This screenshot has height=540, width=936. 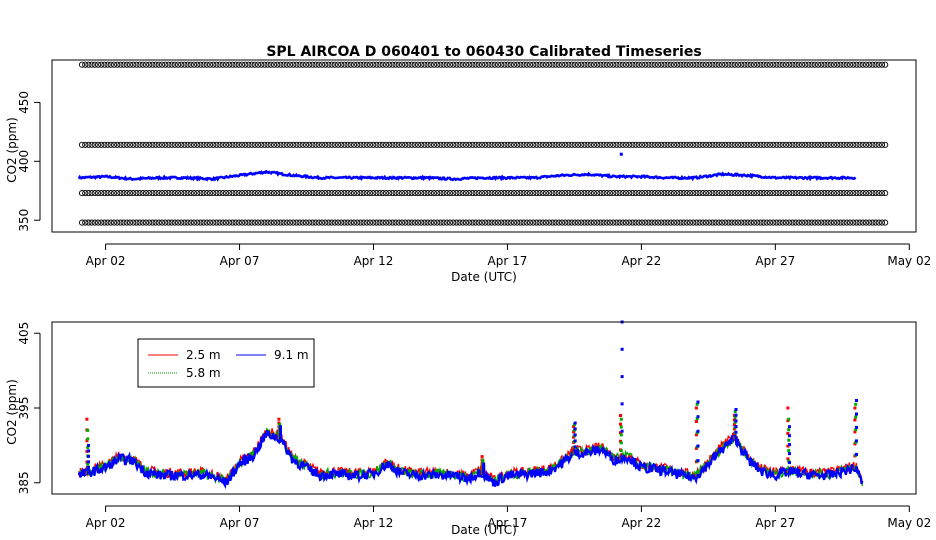 I want to click on top-outlier-point, so click(x=621, y=154).